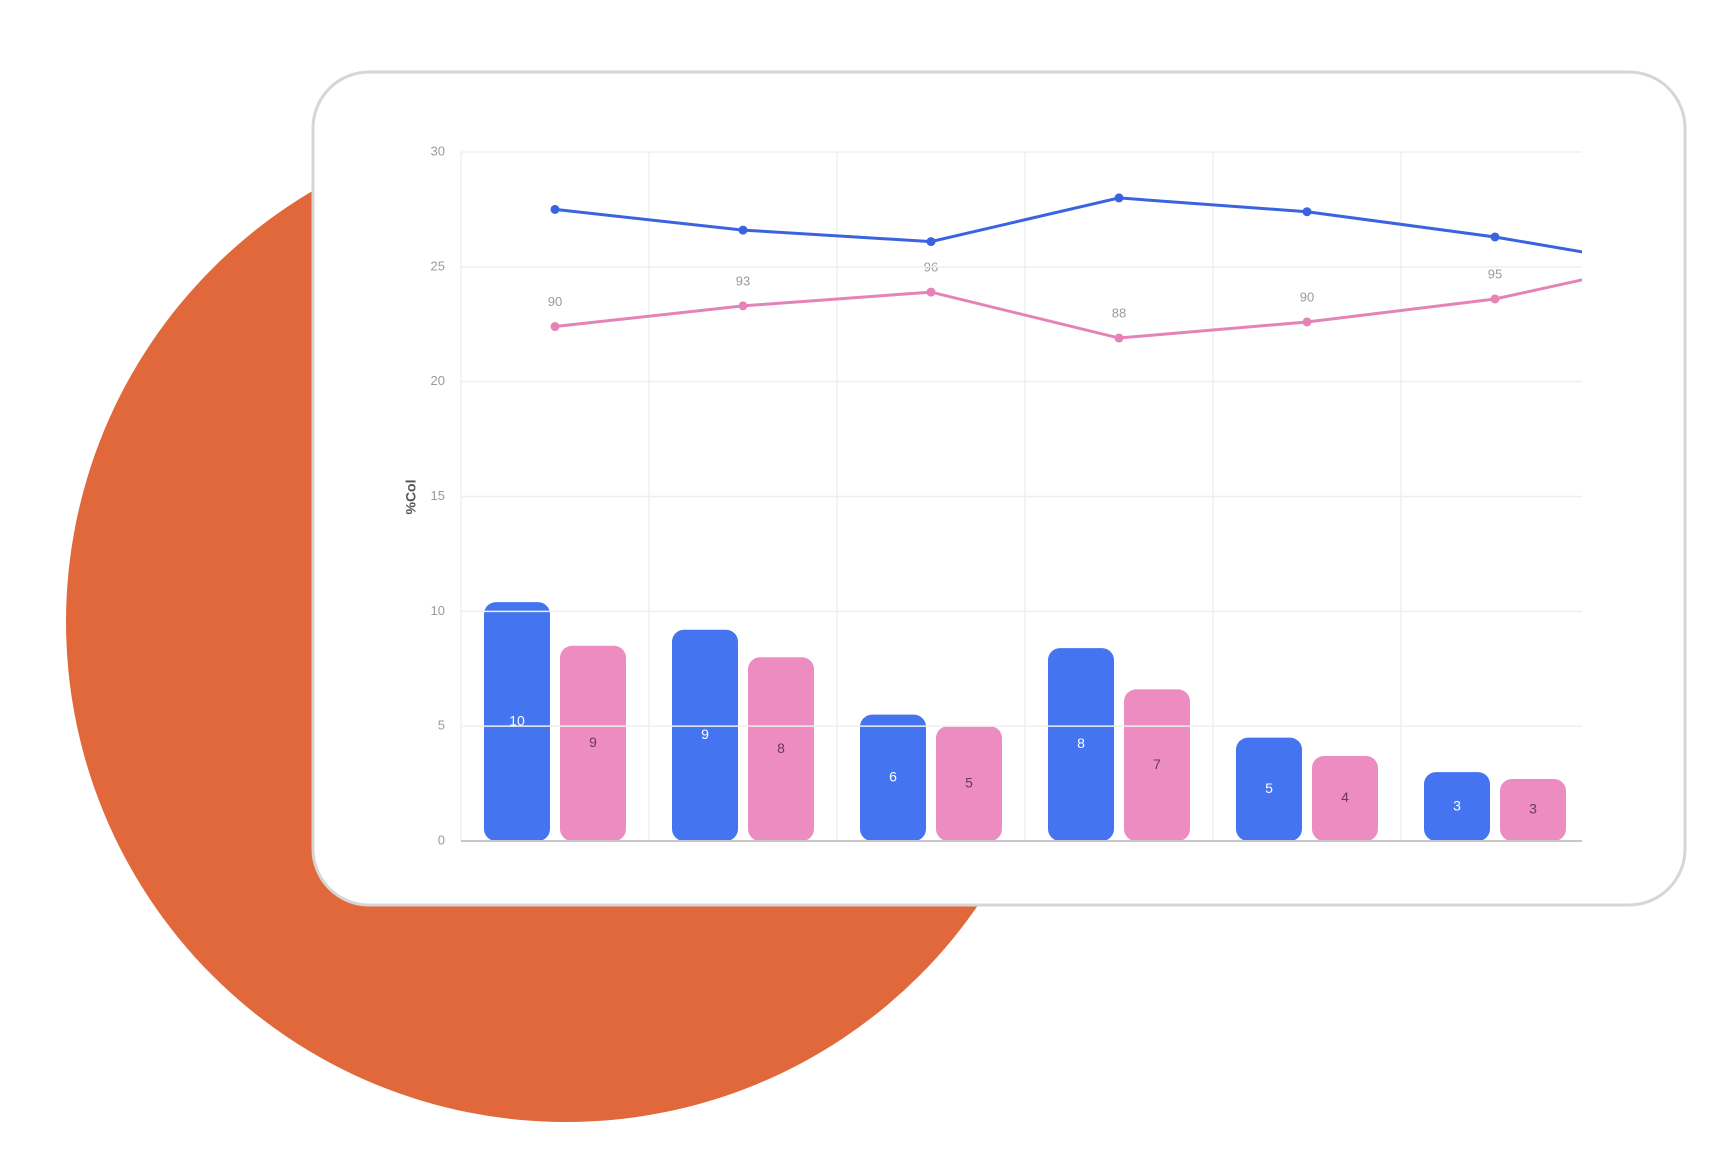 This screenshot has height=1150, width=1734. Describe the element at coordinates (1495, 273) in the screenshot. I see `point-label: 95` at that location.